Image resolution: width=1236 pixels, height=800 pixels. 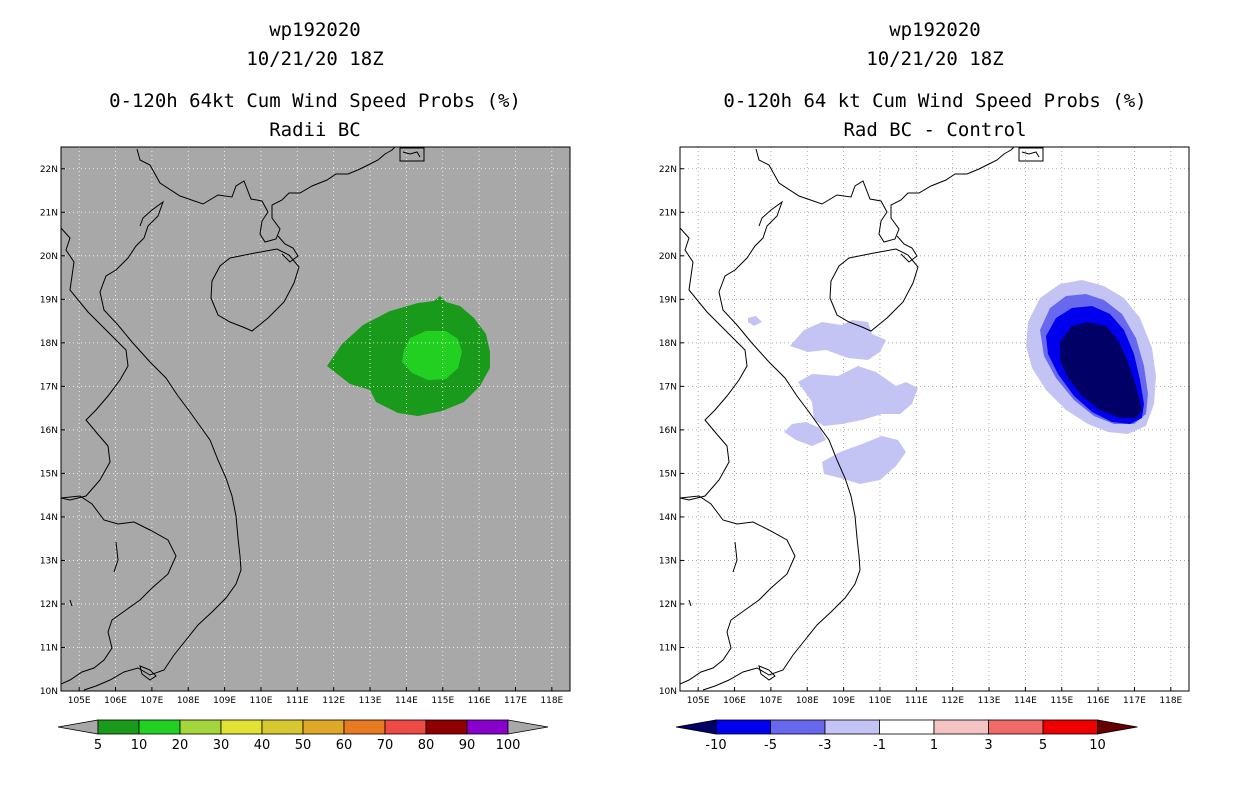 I want to click on left-lat-label-18N: 18N, so click(x=49, y=344).